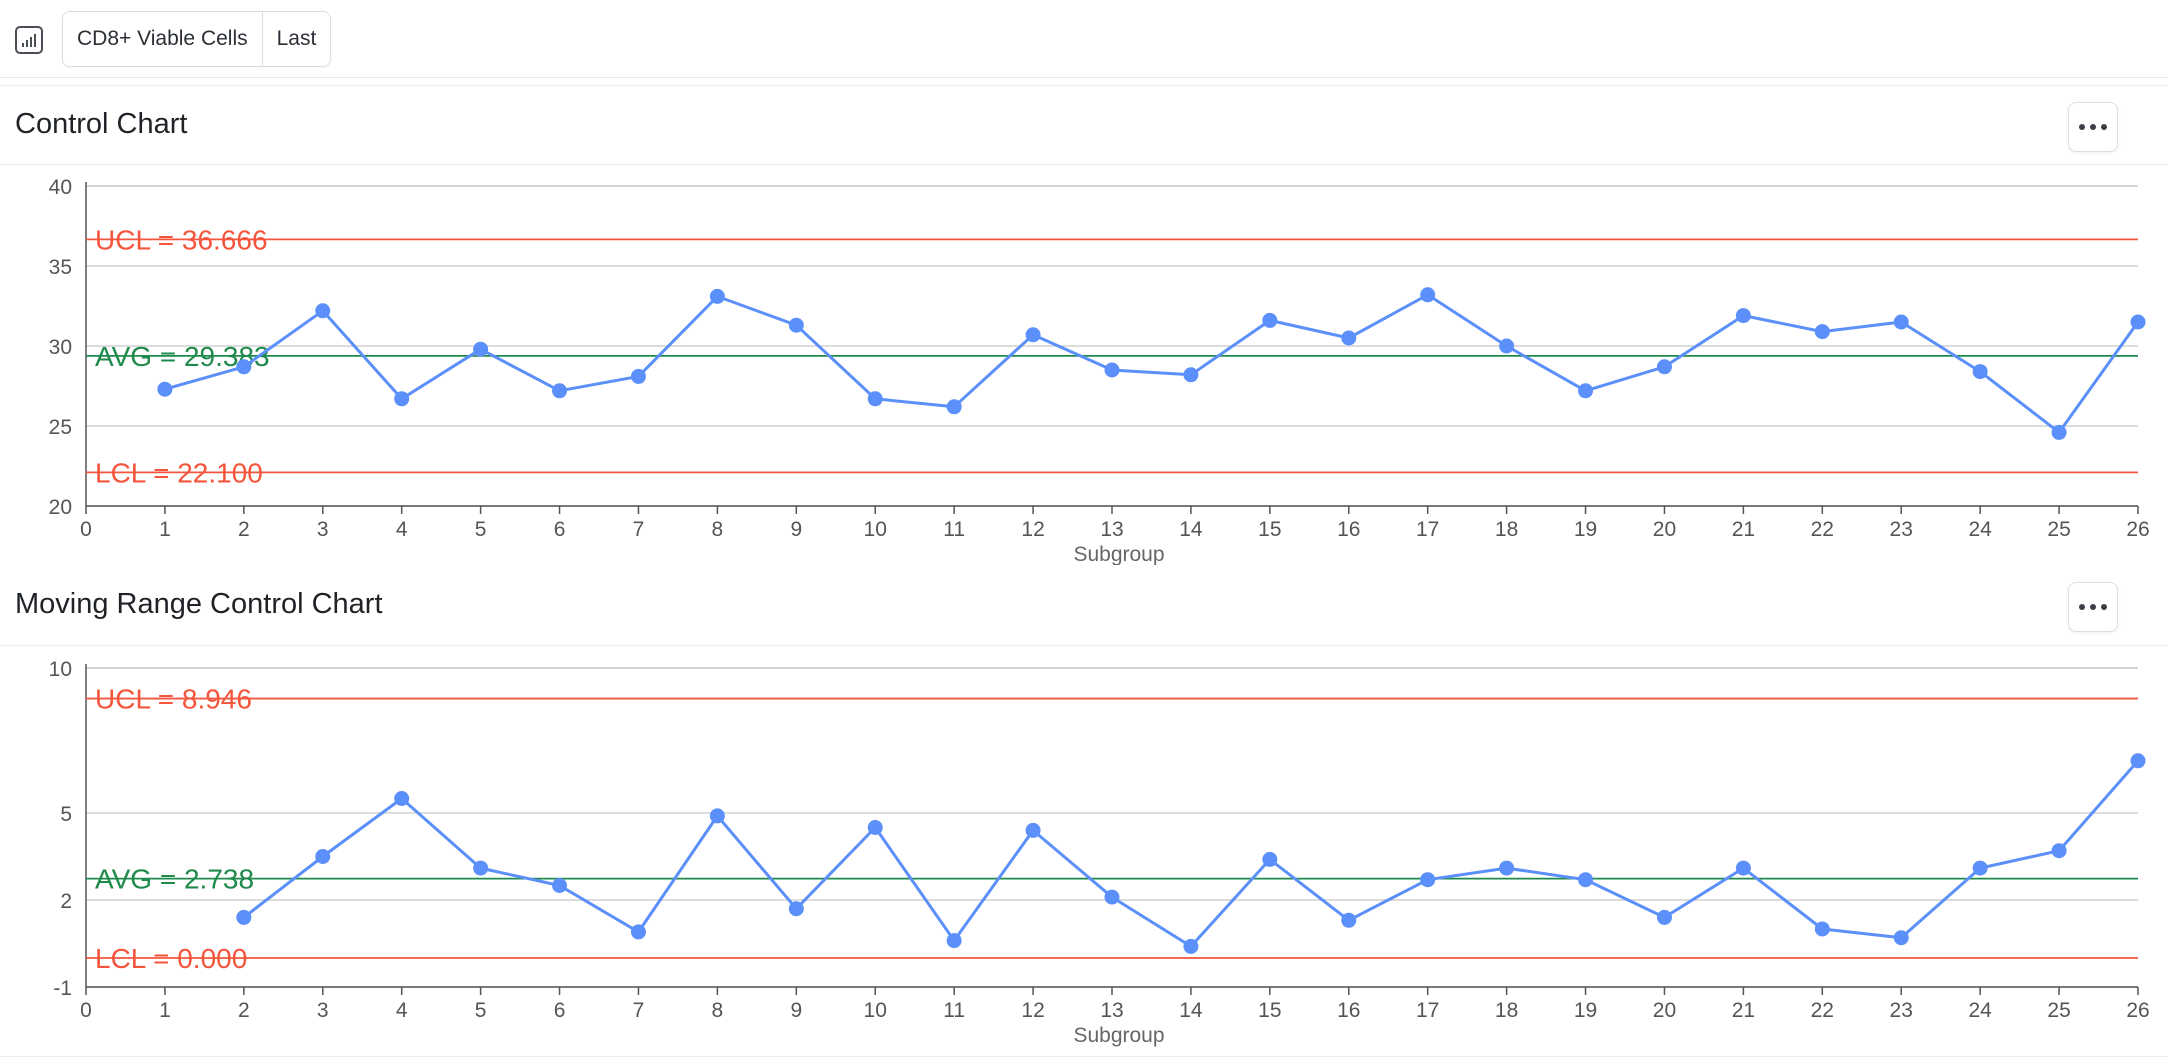 The image size is (2168, 1058). I want to click on y-tick-label: -1, so click(62, 988).